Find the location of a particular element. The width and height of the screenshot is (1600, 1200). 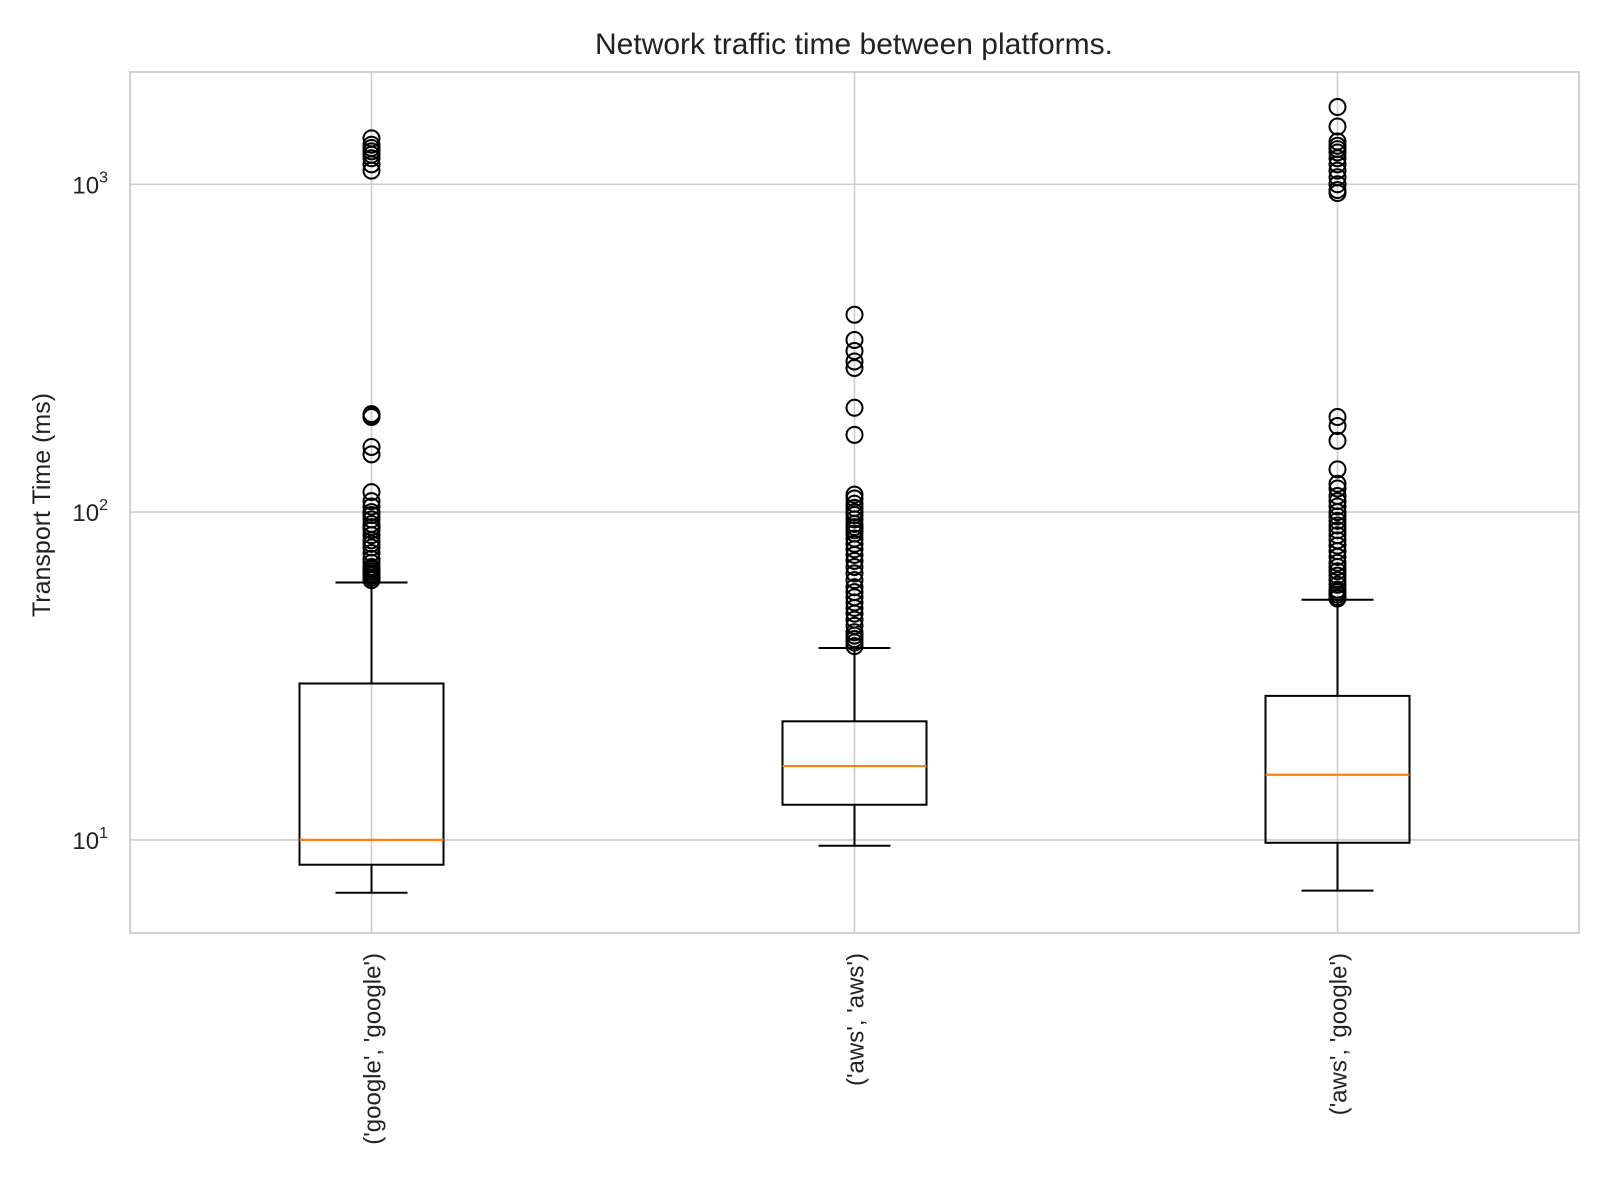

x-tick-label: ('aws', 'aws') is located at coordinates (856, 1019).